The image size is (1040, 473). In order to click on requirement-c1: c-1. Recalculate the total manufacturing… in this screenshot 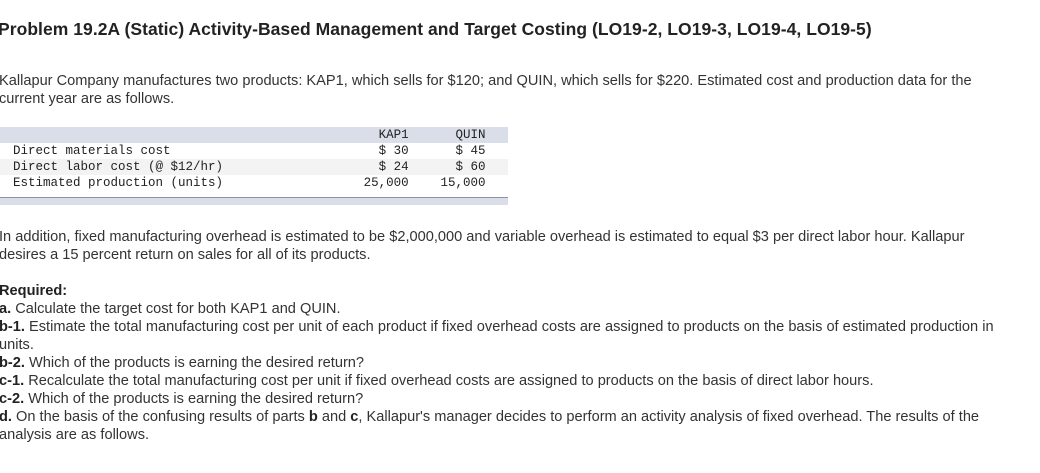, I will do `click(437, 381)`.